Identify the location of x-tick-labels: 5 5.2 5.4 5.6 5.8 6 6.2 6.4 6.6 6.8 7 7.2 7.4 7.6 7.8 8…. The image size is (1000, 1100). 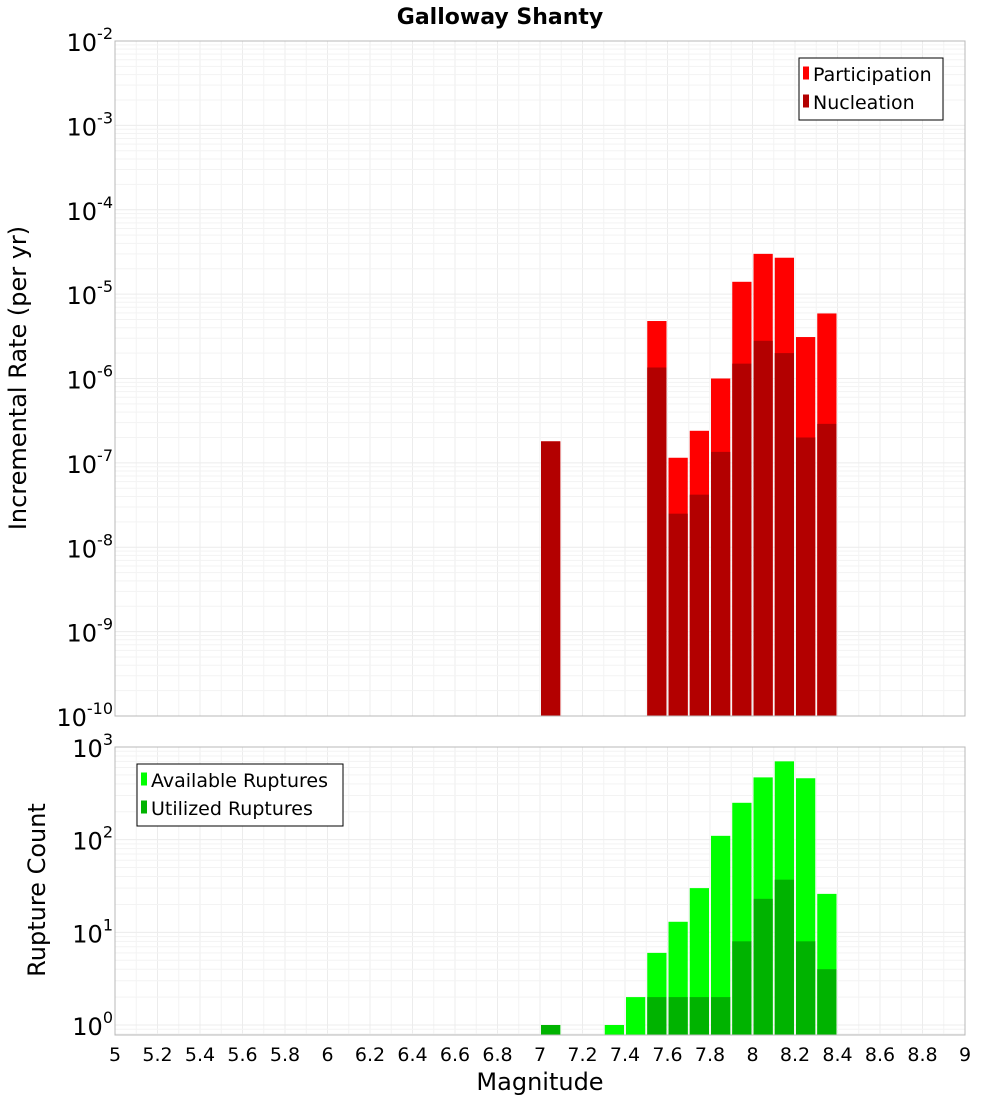
(540, 1055).